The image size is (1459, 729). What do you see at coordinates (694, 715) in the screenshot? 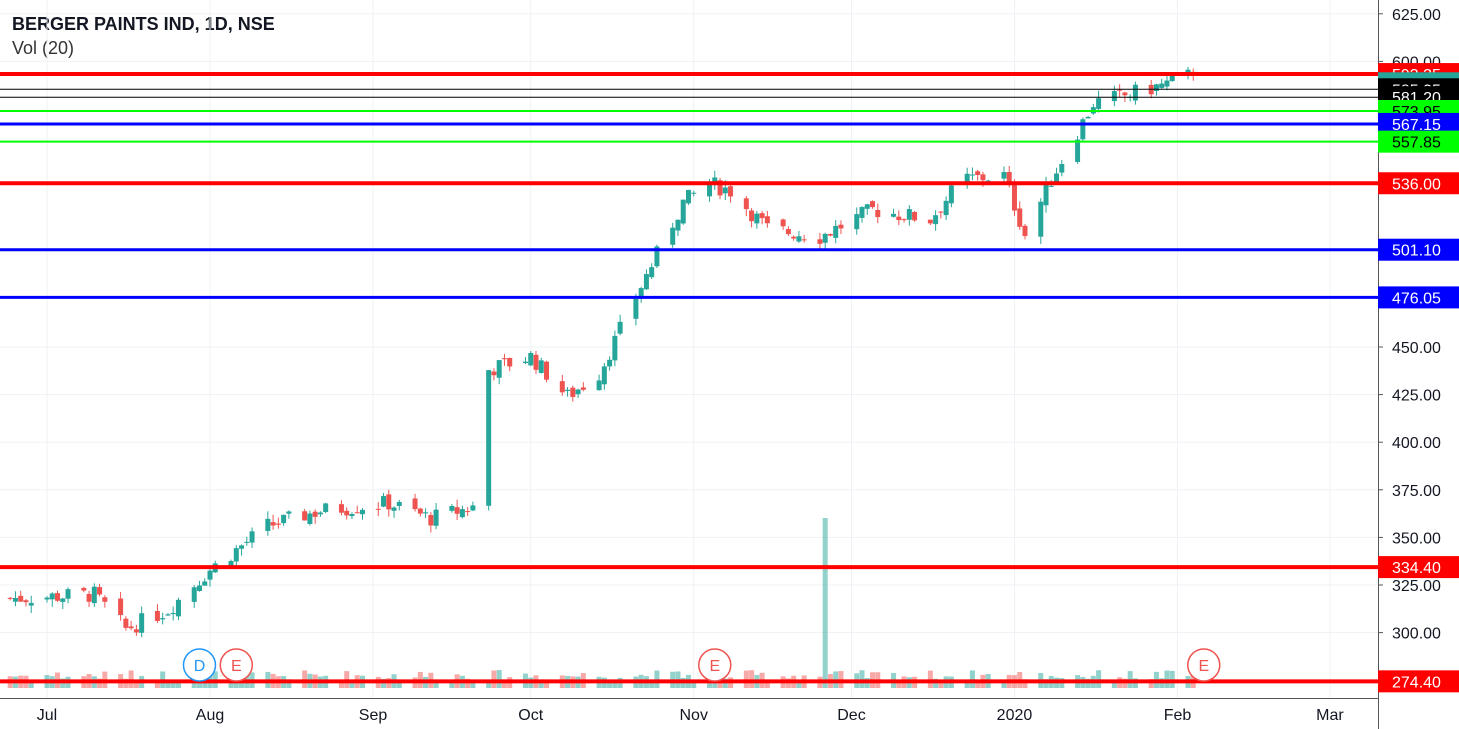
I see `time-tick-label: Nov` at bounding box center [694, 715].